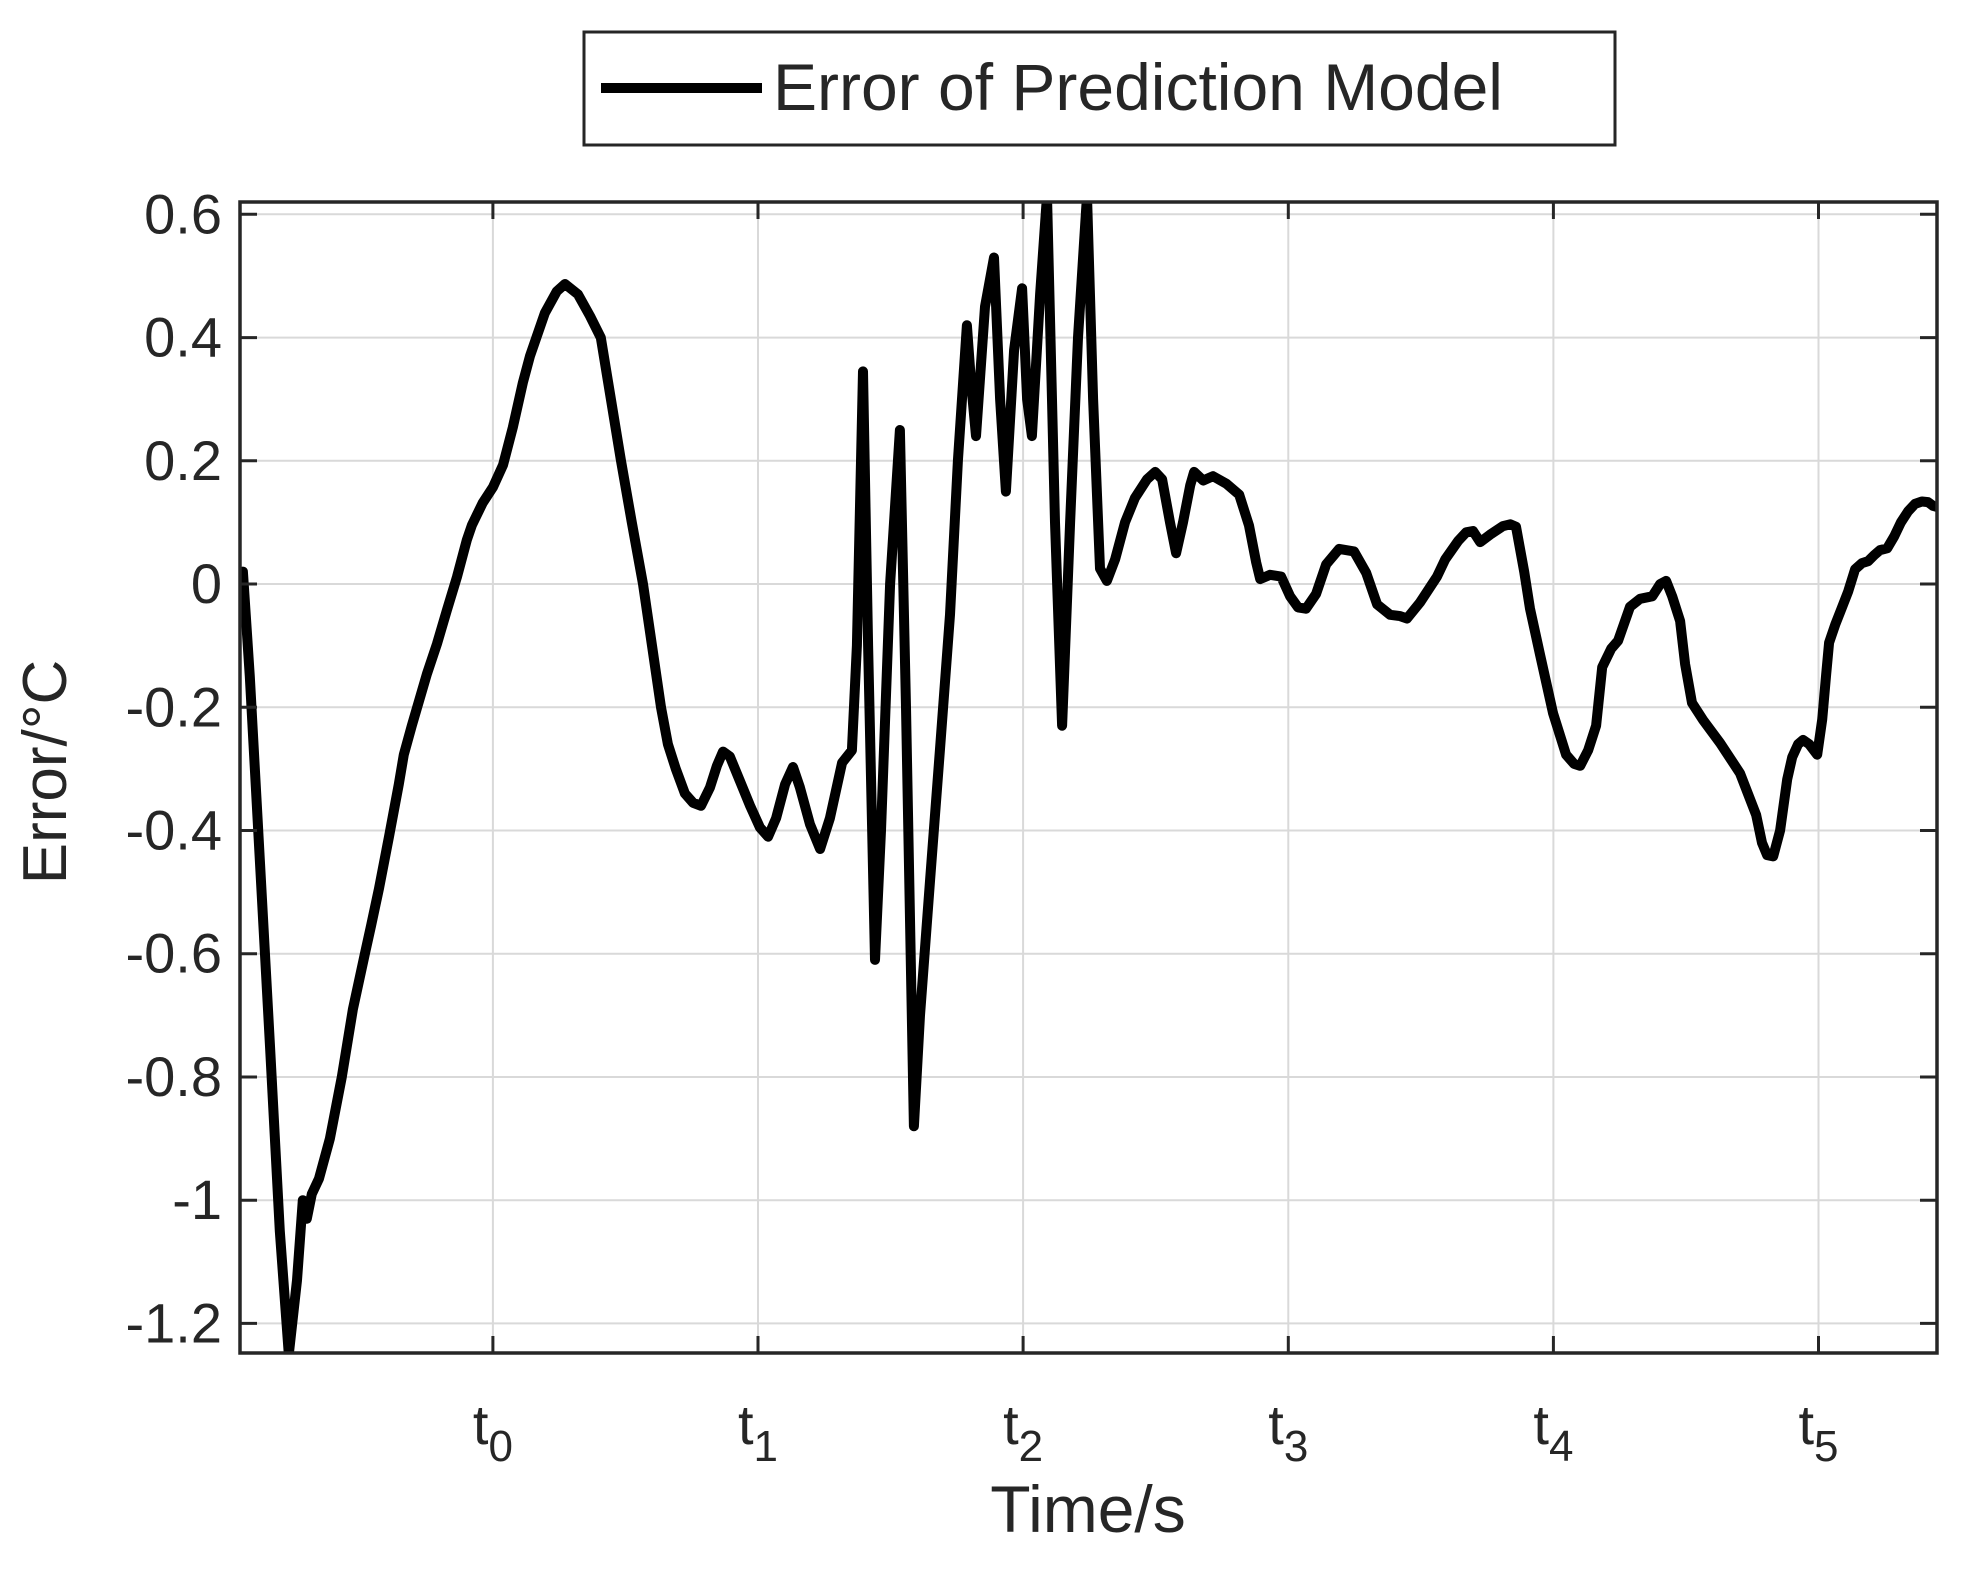 The width and height of the screenshot is (1964, 1580). What do you see at coordinates (758, 1432) in the screenshot?
I see `x-tick-label: t1` at bounding box center [758, 1432].